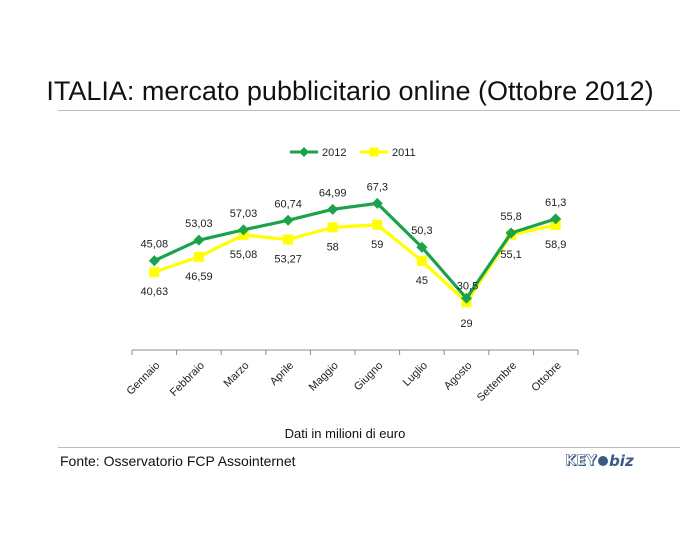 The image size is (700, 550). Describe the element at coordinates (377, 245) in the screenshot. I see `data-label-2011: 59` at that location.